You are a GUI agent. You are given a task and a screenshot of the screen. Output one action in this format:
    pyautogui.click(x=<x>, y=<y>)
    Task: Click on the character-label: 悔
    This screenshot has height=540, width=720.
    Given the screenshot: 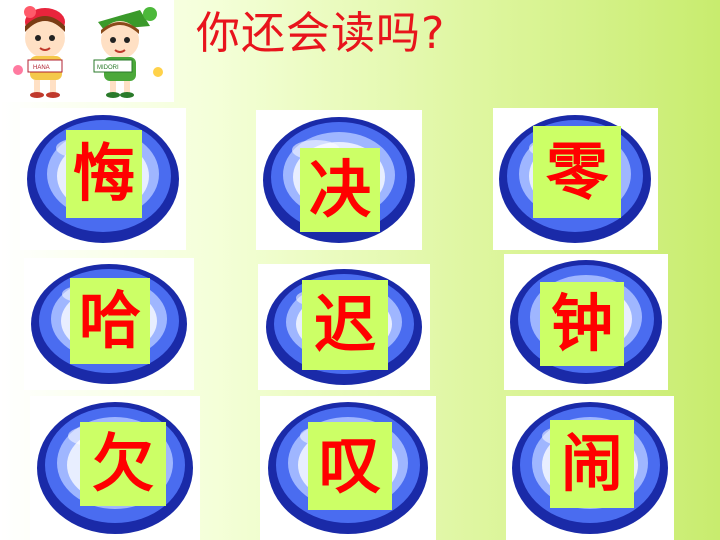 What is the action you would take?
    pyautogui.click(x=104, y=174)
    